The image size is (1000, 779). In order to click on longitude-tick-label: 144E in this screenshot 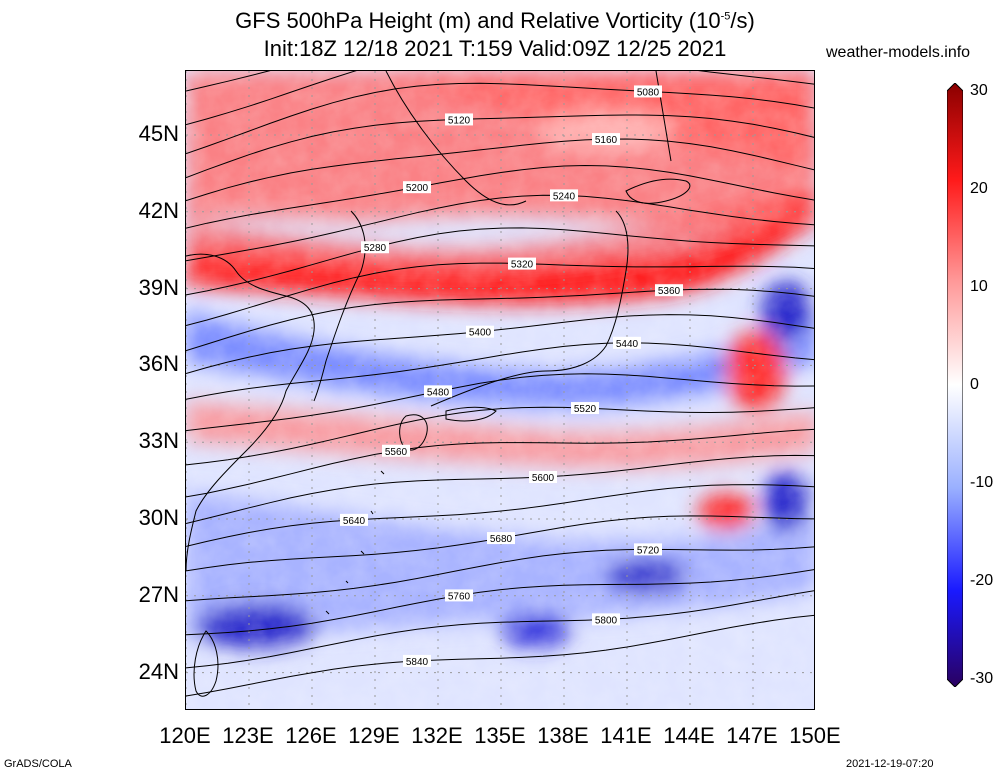, I will do `click(689, 735)`.